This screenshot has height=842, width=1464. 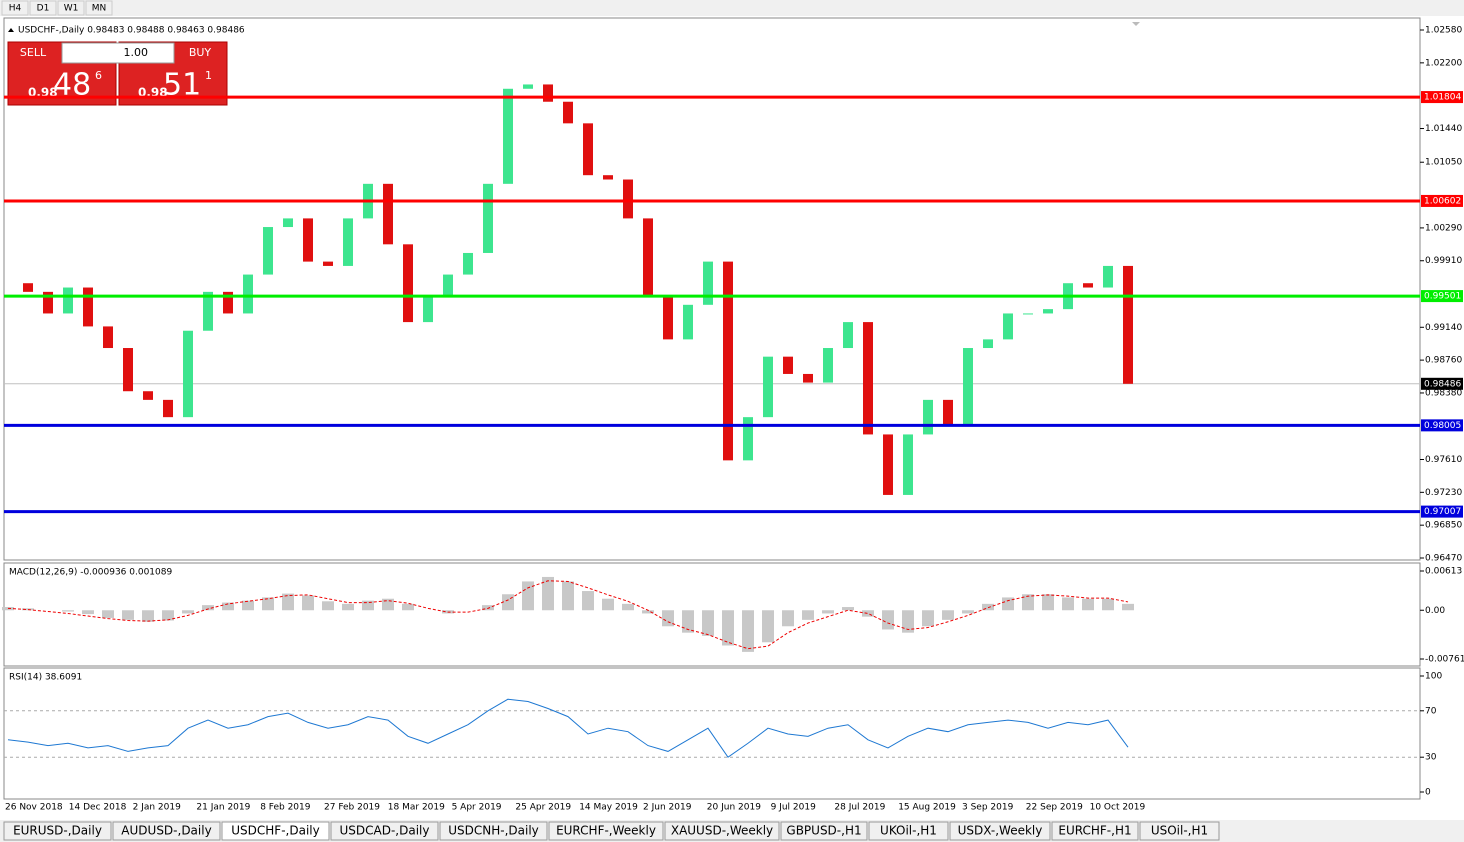 I want to click on buy-price-frac: 1, so click(x=208, y=75).